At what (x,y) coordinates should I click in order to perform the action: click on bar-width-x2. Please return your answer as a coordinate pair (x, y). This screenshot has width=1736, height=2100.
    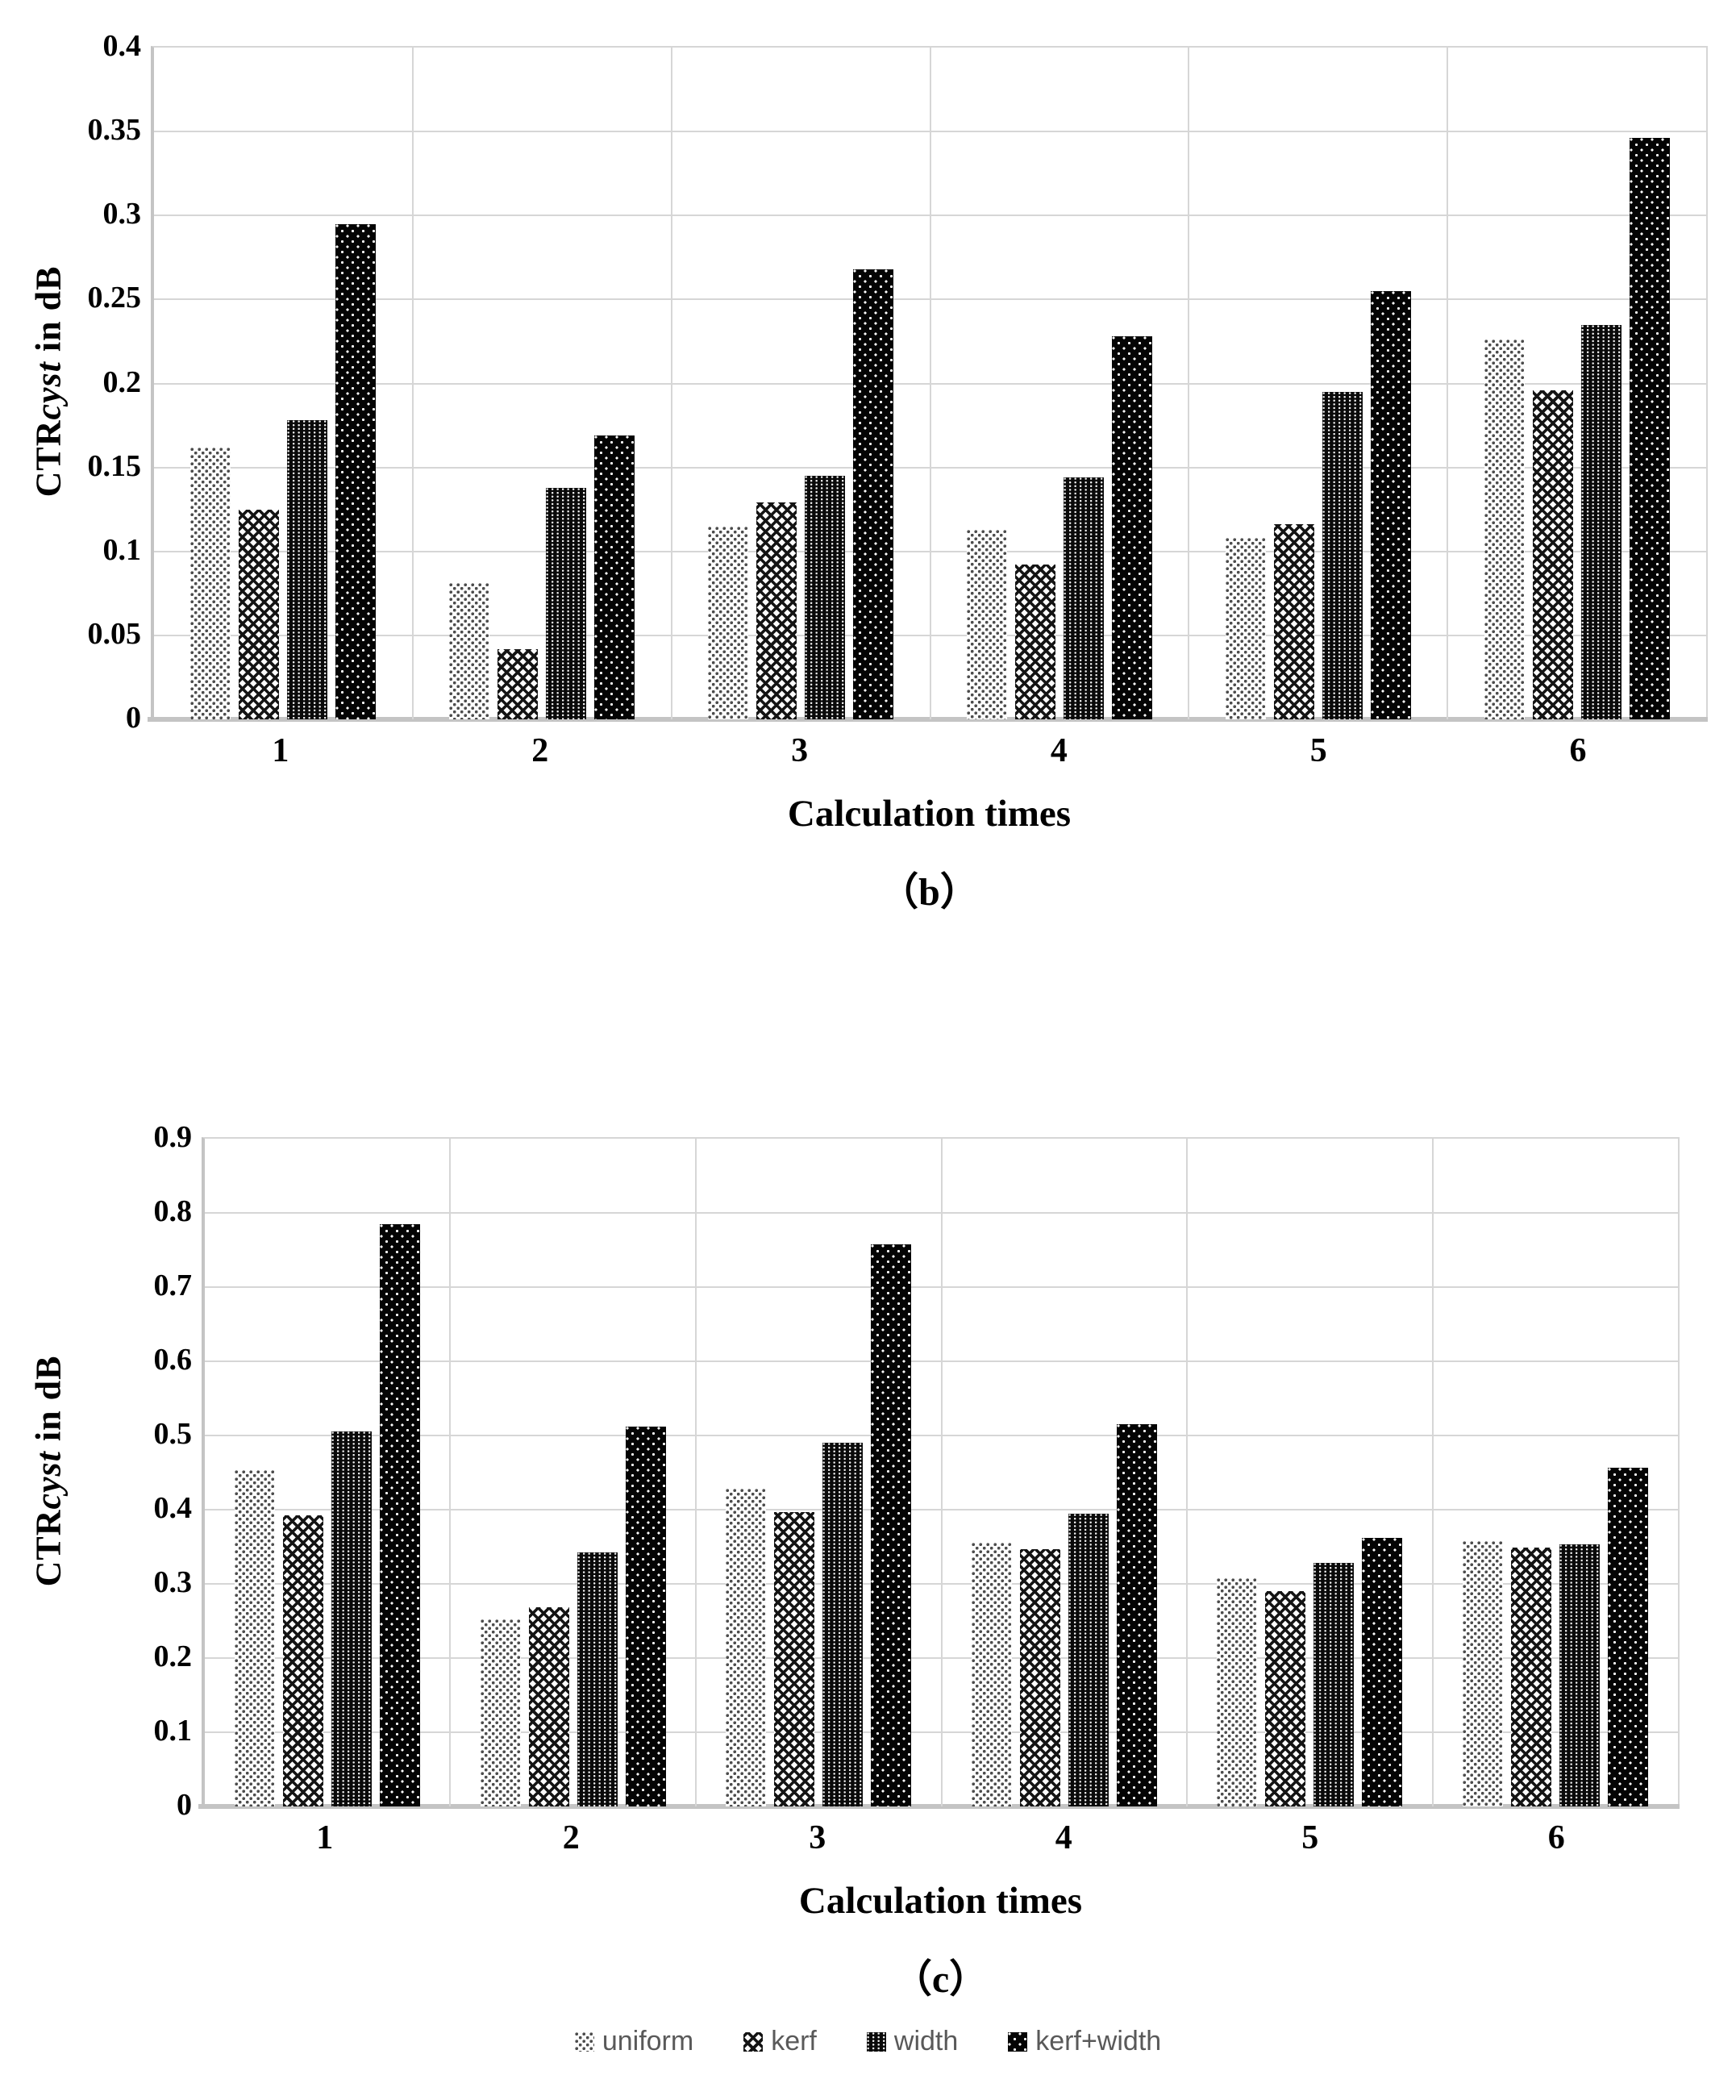
    Looking at the image, I should click on (566, 603).